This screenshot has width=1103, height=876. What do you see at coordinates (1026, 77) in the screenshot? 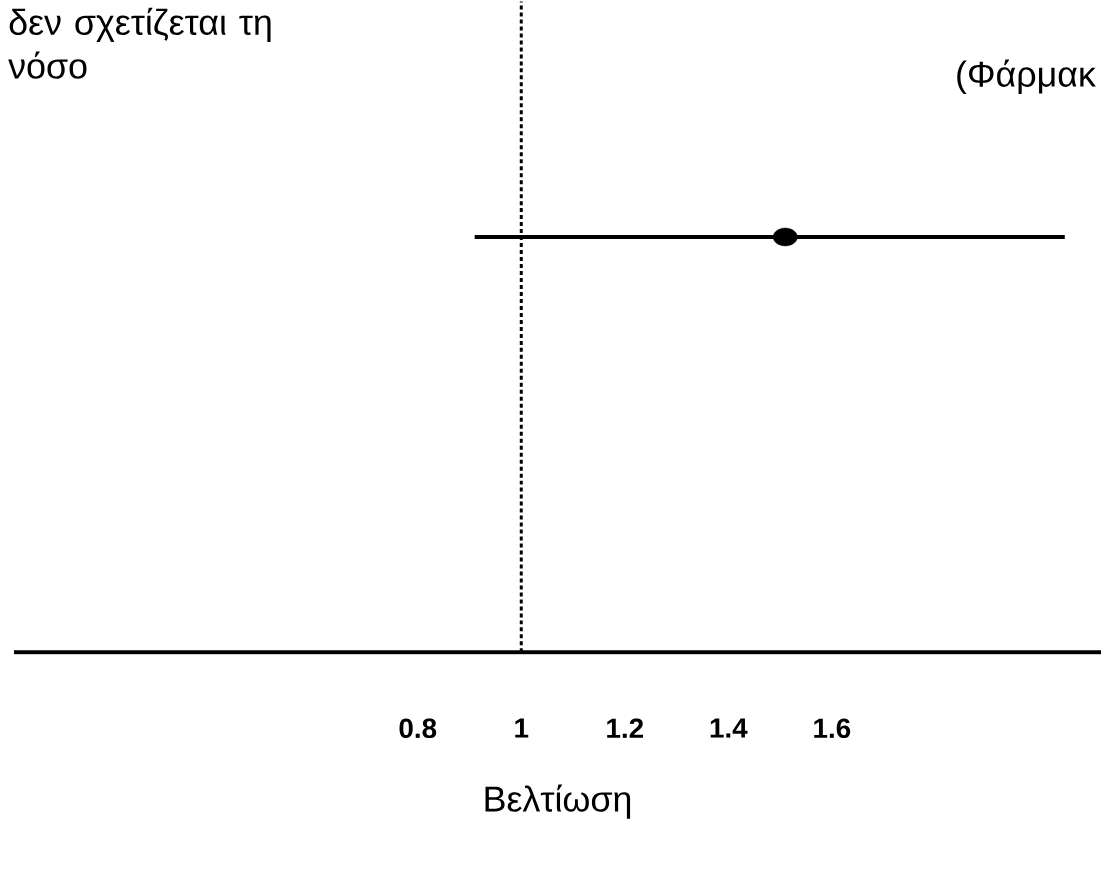
I see `annotation: (Φάρμακ` at bounding box center [1026, 77].